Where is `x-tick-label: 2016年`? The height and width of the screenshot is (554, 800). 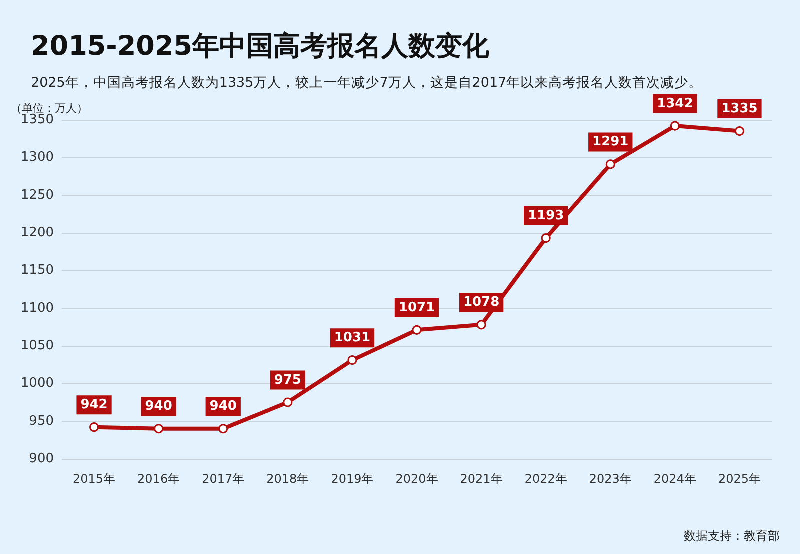
x-tick-label: 2016年 is located at coordinates (159, 479).